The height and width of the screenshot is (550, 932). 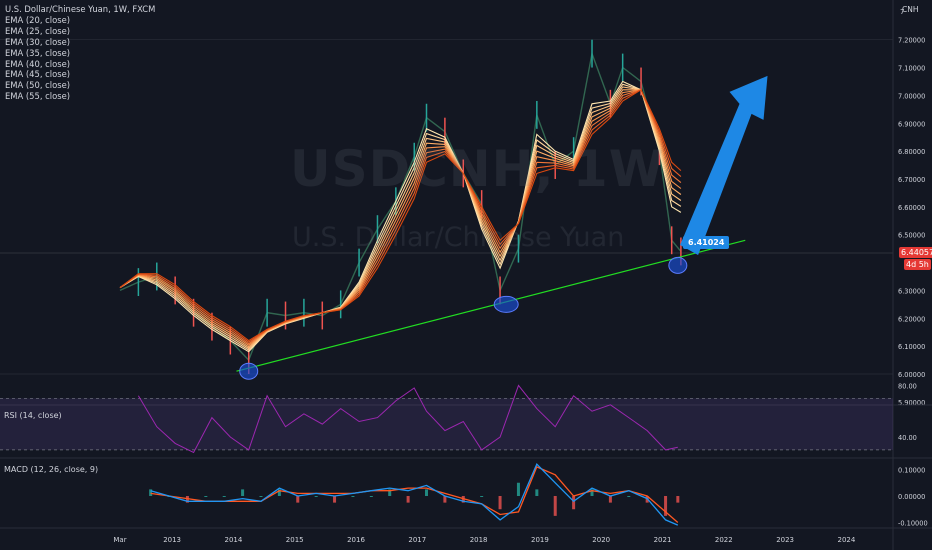 What do you see at coordinates (846, 540) in the screenshot?
I see `x-tick-label: 2024` at bounding box center [846, 540].